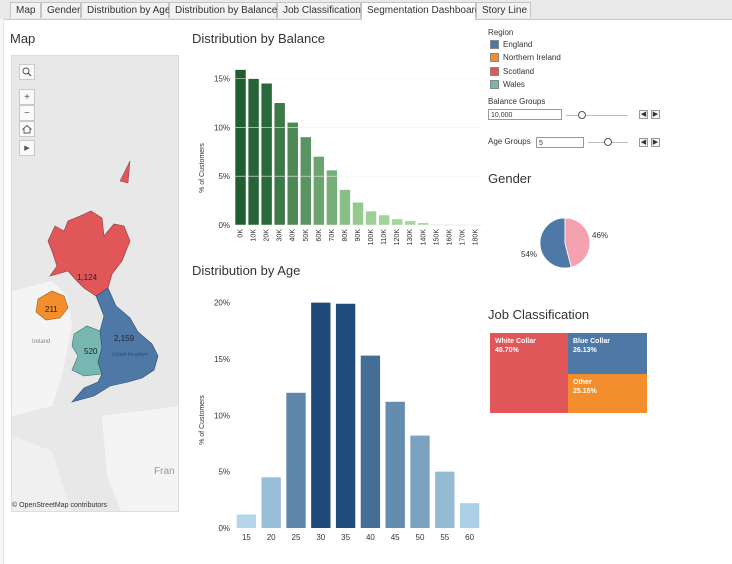  What do you see at coordinates (293, 235) in the screenshot?
I see `balance-x-tick: 40K` at bounding box center [293, 235].